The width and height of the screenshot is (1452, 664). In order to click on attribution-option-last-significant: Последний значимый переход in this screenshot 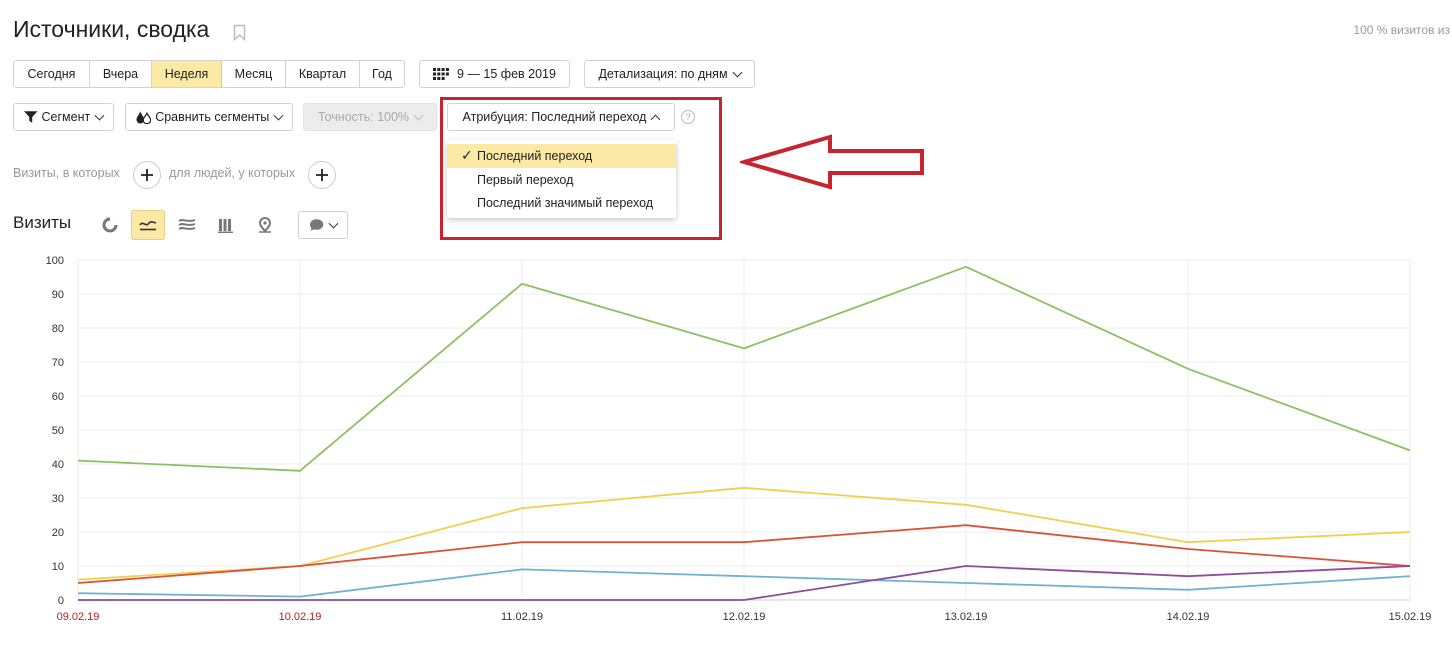, I will do `click(561, 203)`.